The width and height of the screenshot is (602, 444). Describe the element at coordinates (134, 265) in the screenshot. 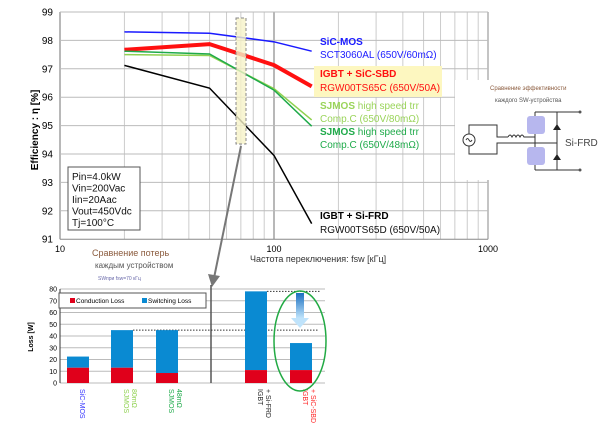

I see `loss-title-line2: каждым устройством` at that location.